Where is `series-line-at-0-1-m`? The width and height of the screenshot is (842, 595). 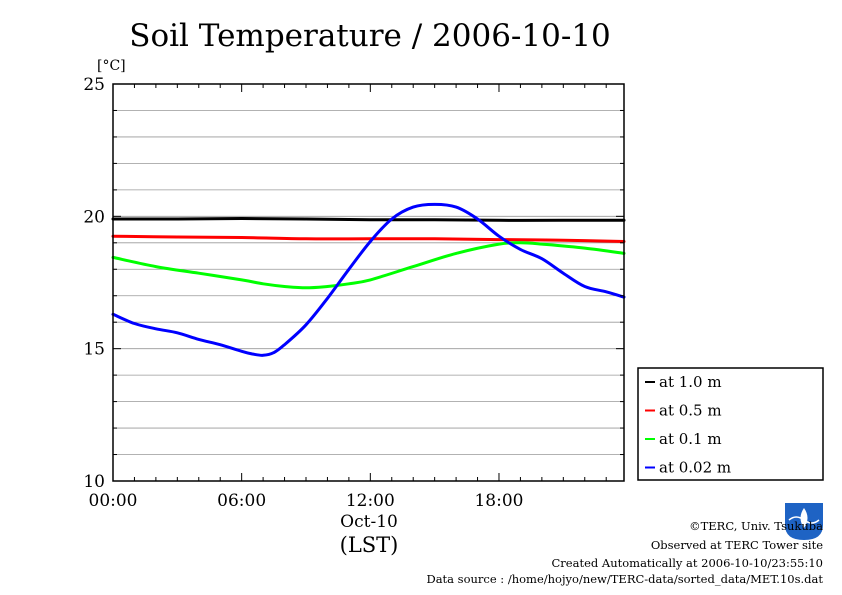 series-line-at-0-1-m is located at coordinates (368, 265).